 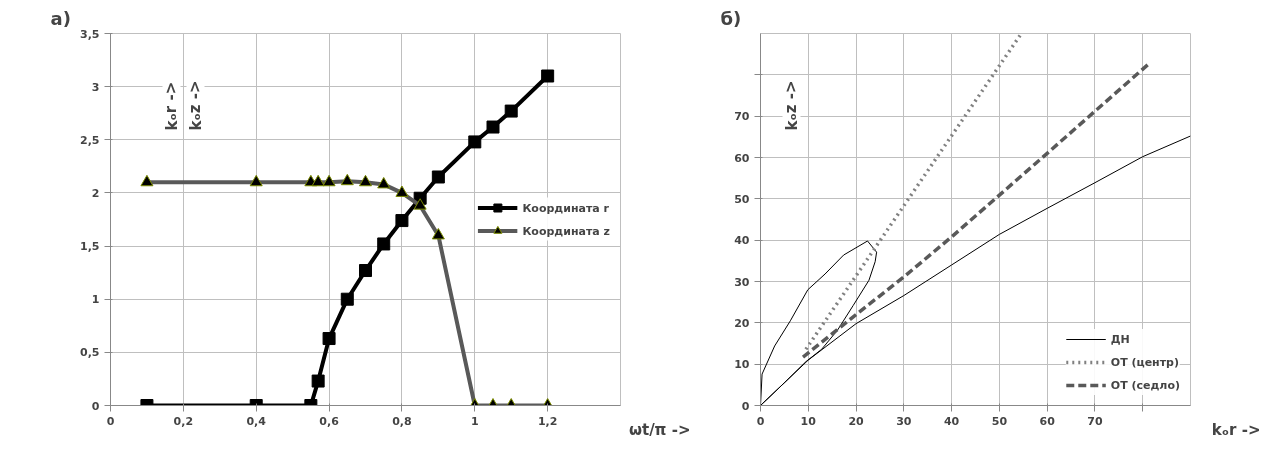 I want to click on annotation: kₒz ->, so click(x=195, y=105).